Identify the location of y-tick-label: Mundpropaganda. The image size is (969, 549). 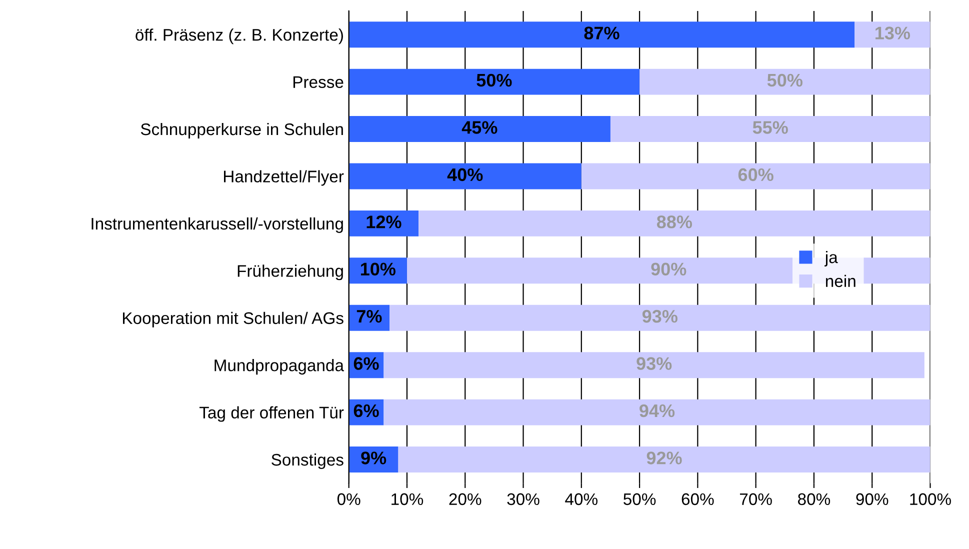
(279, 367).